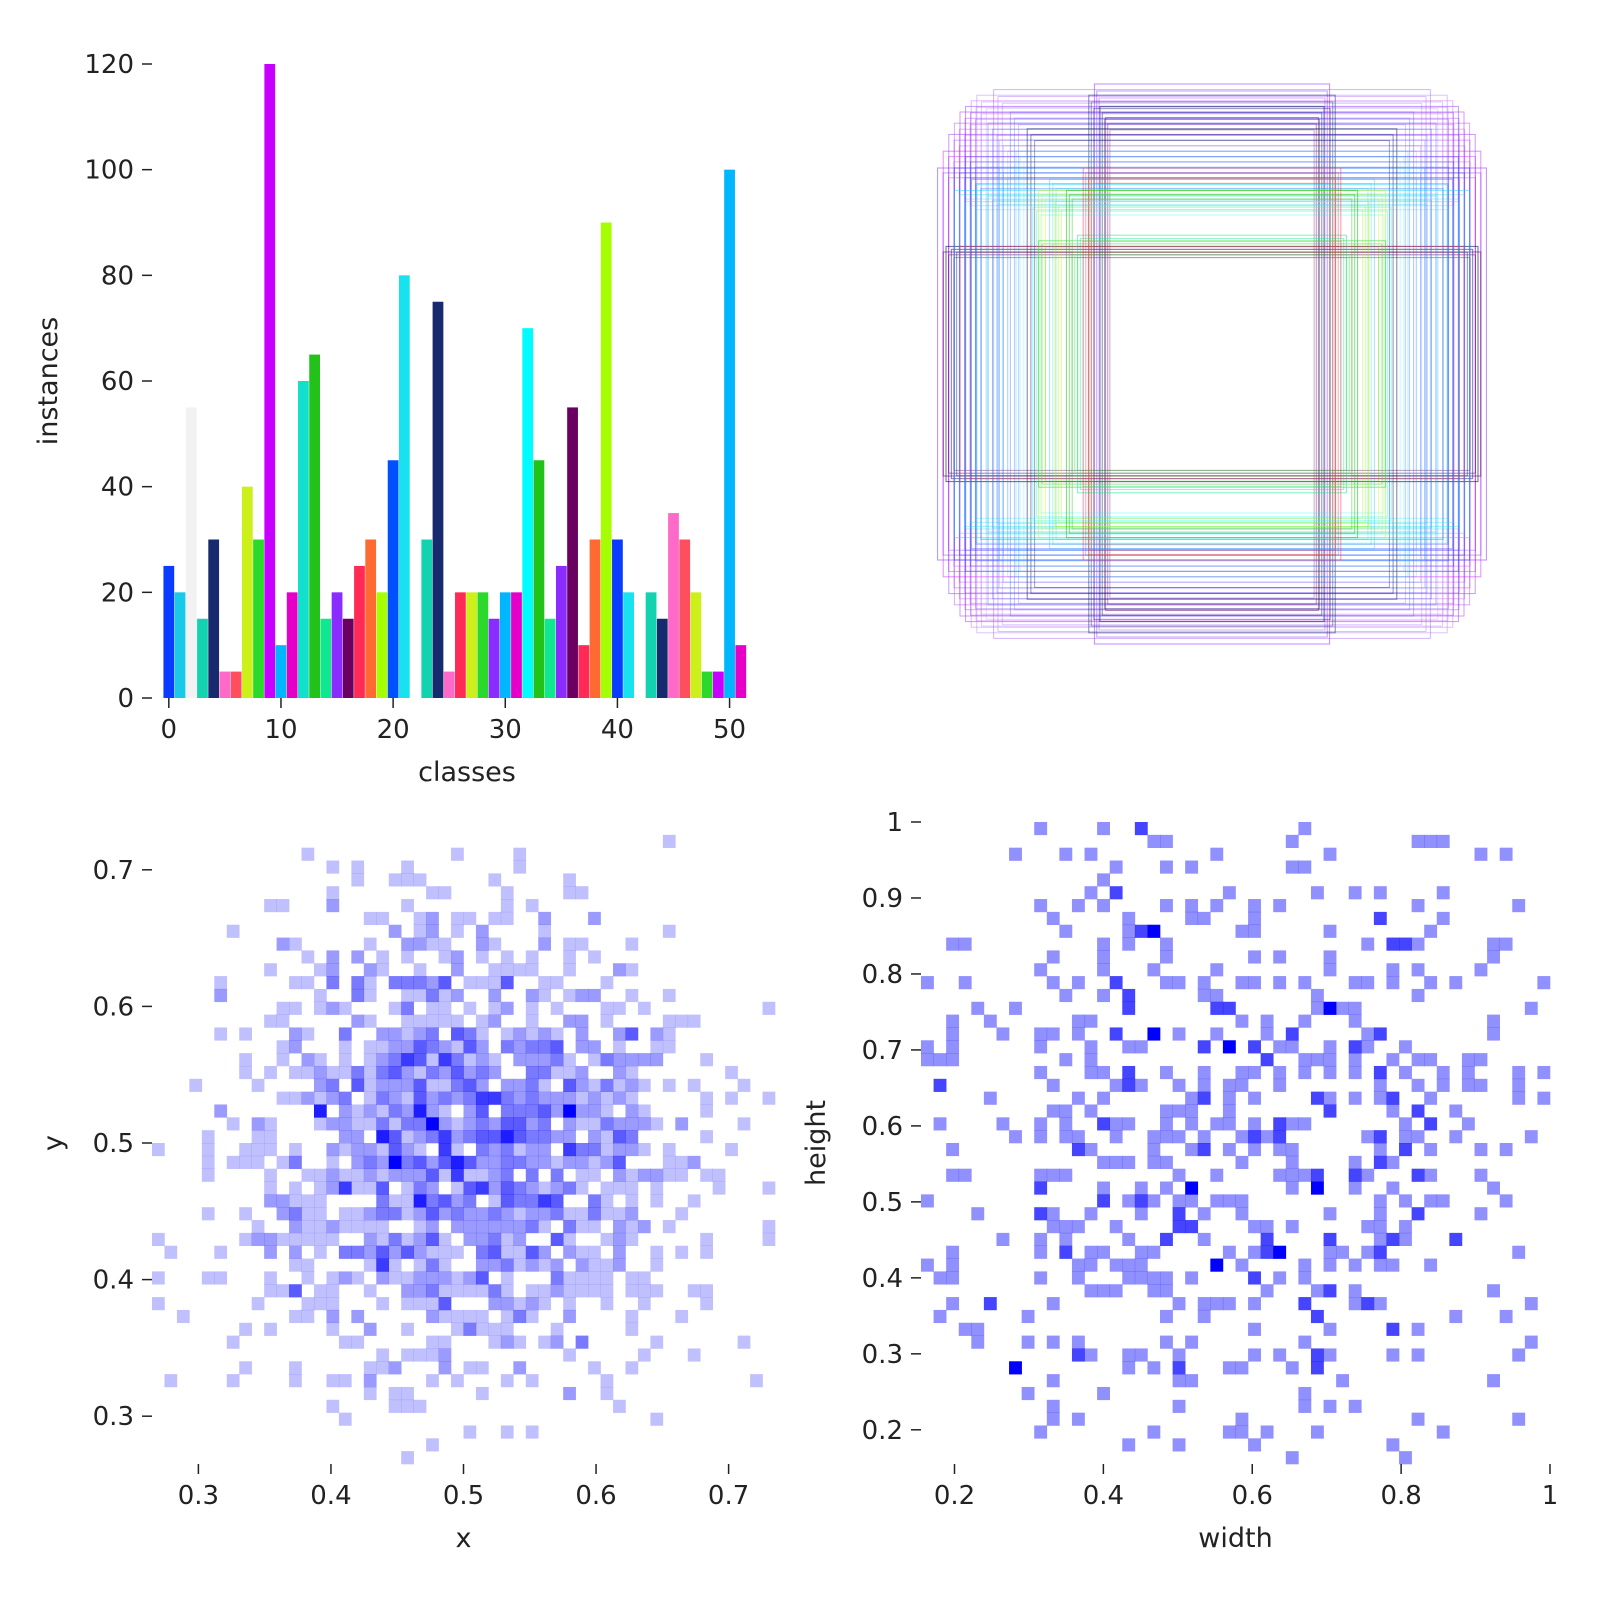 The image size is (1600, 1600). What do you see at coordinates (125, 699) in the screenshot?
I see `y-tick-label: 0` at bounding box center [125, 699].